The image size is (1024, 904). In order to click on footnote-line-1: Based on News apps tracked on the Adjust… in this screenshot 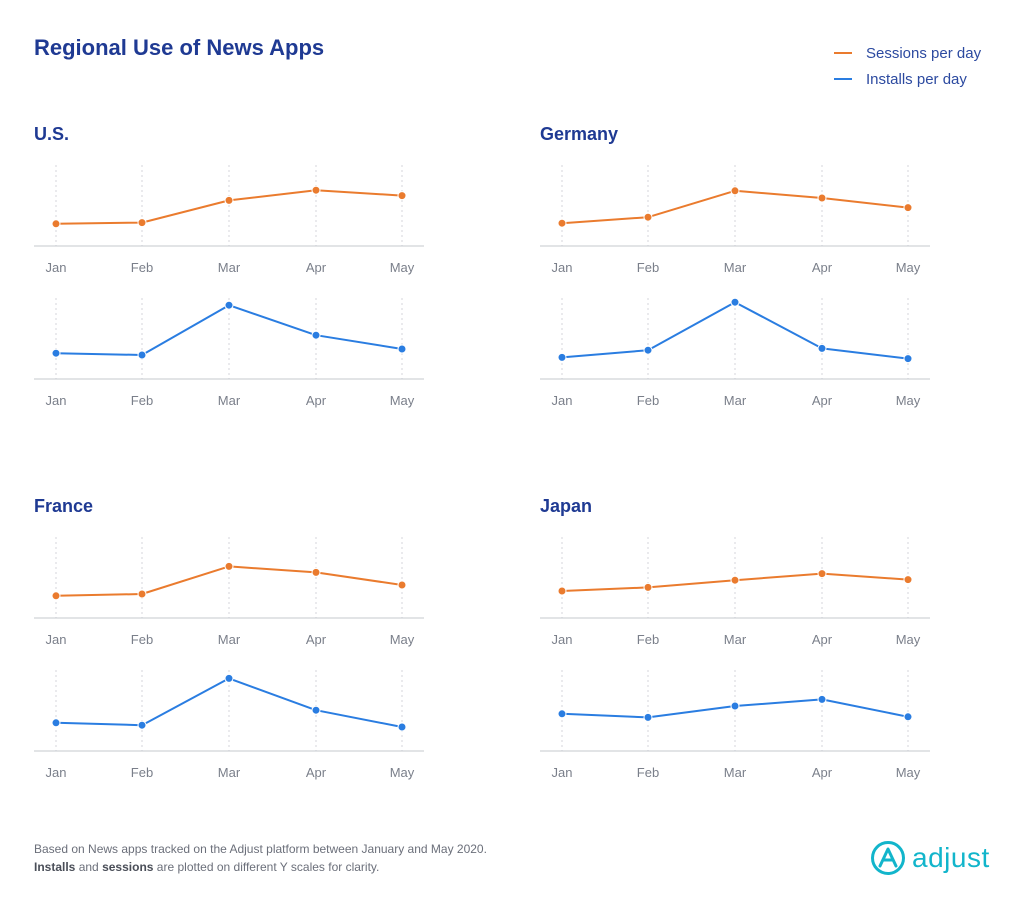, I will do `click(260, 849)`.